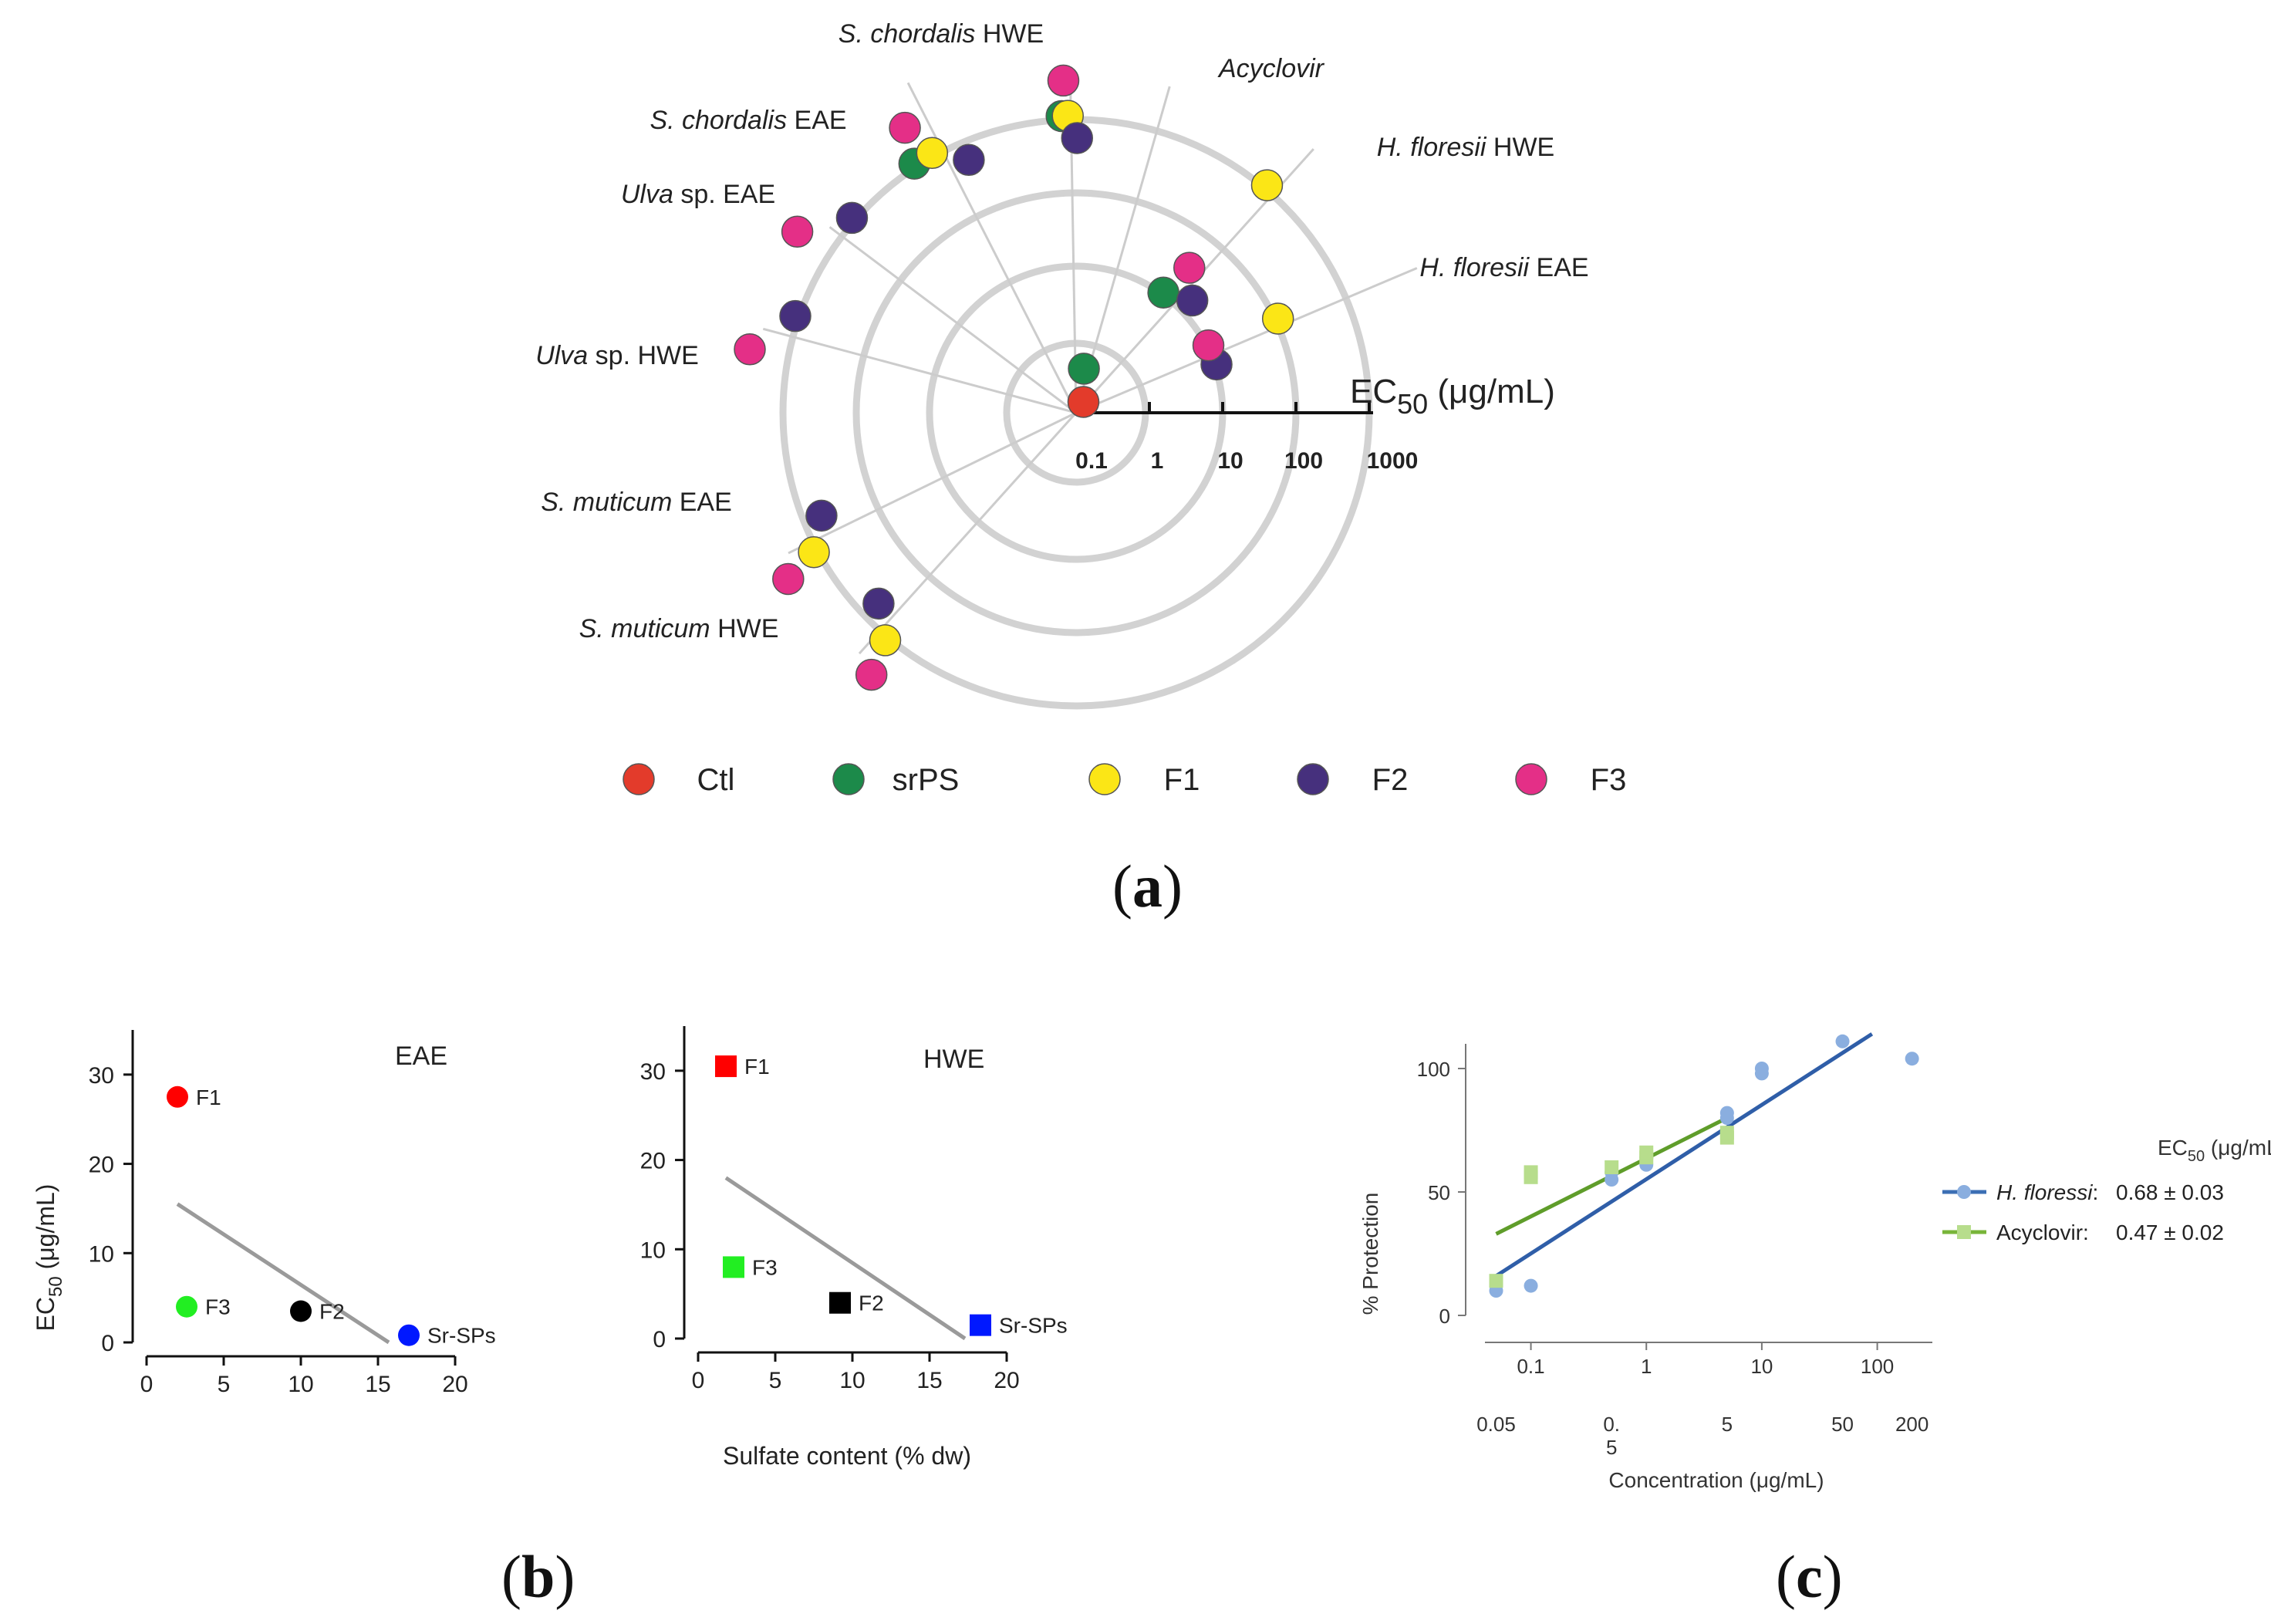 This screenshot has width=2271, height=1624. I want to click on legend-marker-f1, so click(1104, 779).